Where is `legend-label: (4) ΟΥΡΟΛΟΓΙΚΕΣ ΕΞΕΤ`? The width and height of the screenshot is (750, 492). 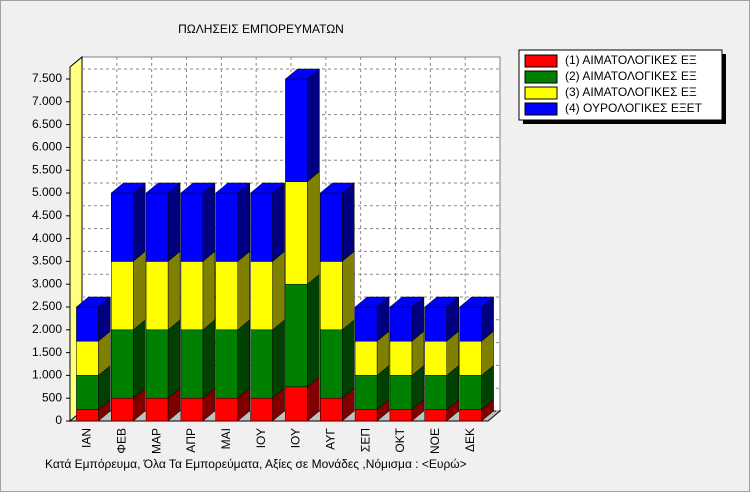
legend-label: (4) ΟΥΡΟΛΟΓΙΚΕΣ ΕΞΕΤ is located at coordinates (634, 108).